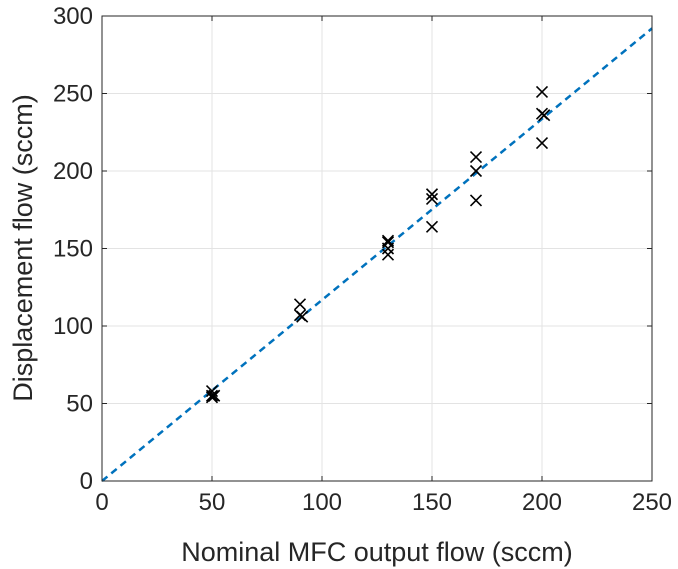 This screenshot has height=569, width=678. I want to click on y-tick-label: 50, so click(79, 404).